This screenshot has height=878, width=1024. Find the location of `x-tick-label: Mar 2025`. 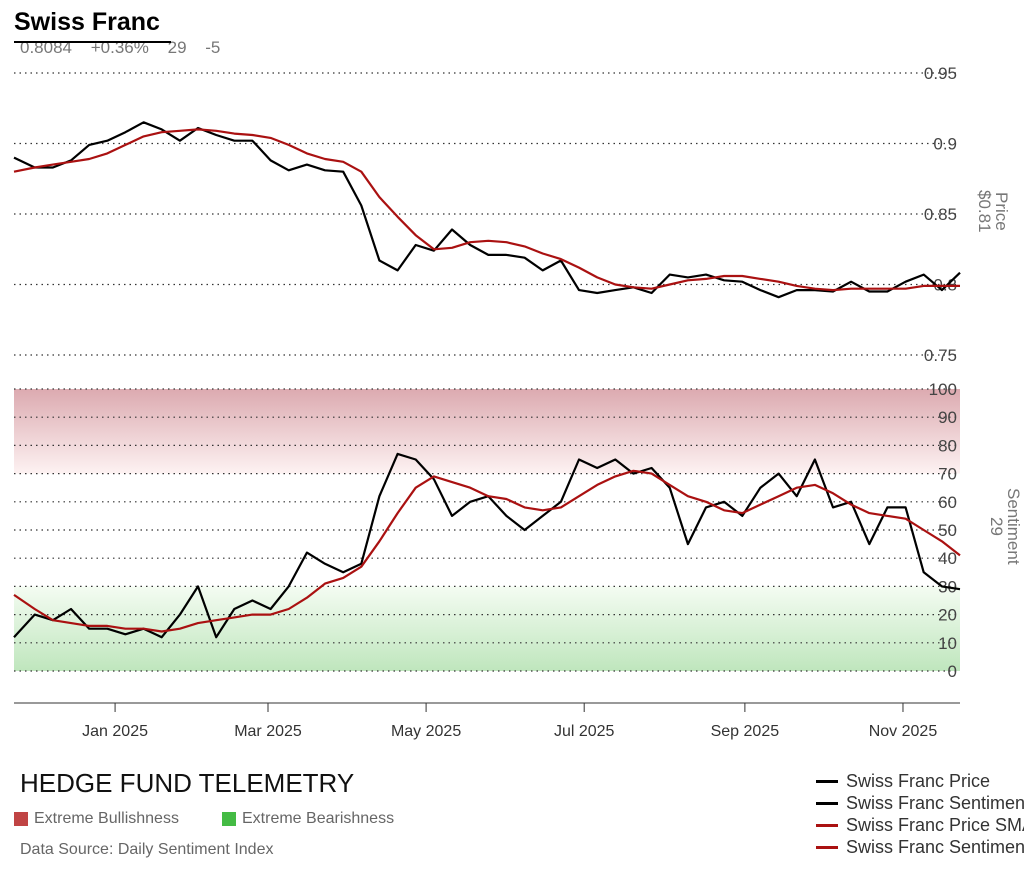

x-tick-label: Mar 2025 is located at coordinates (268, 731).